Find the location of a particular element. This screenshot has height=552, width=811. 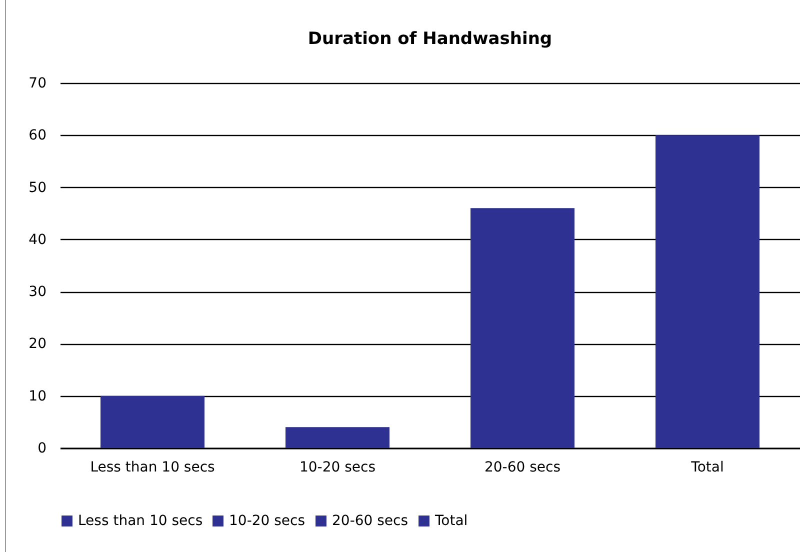

y-tick-label: 10 is located at coordinates (37, 396).